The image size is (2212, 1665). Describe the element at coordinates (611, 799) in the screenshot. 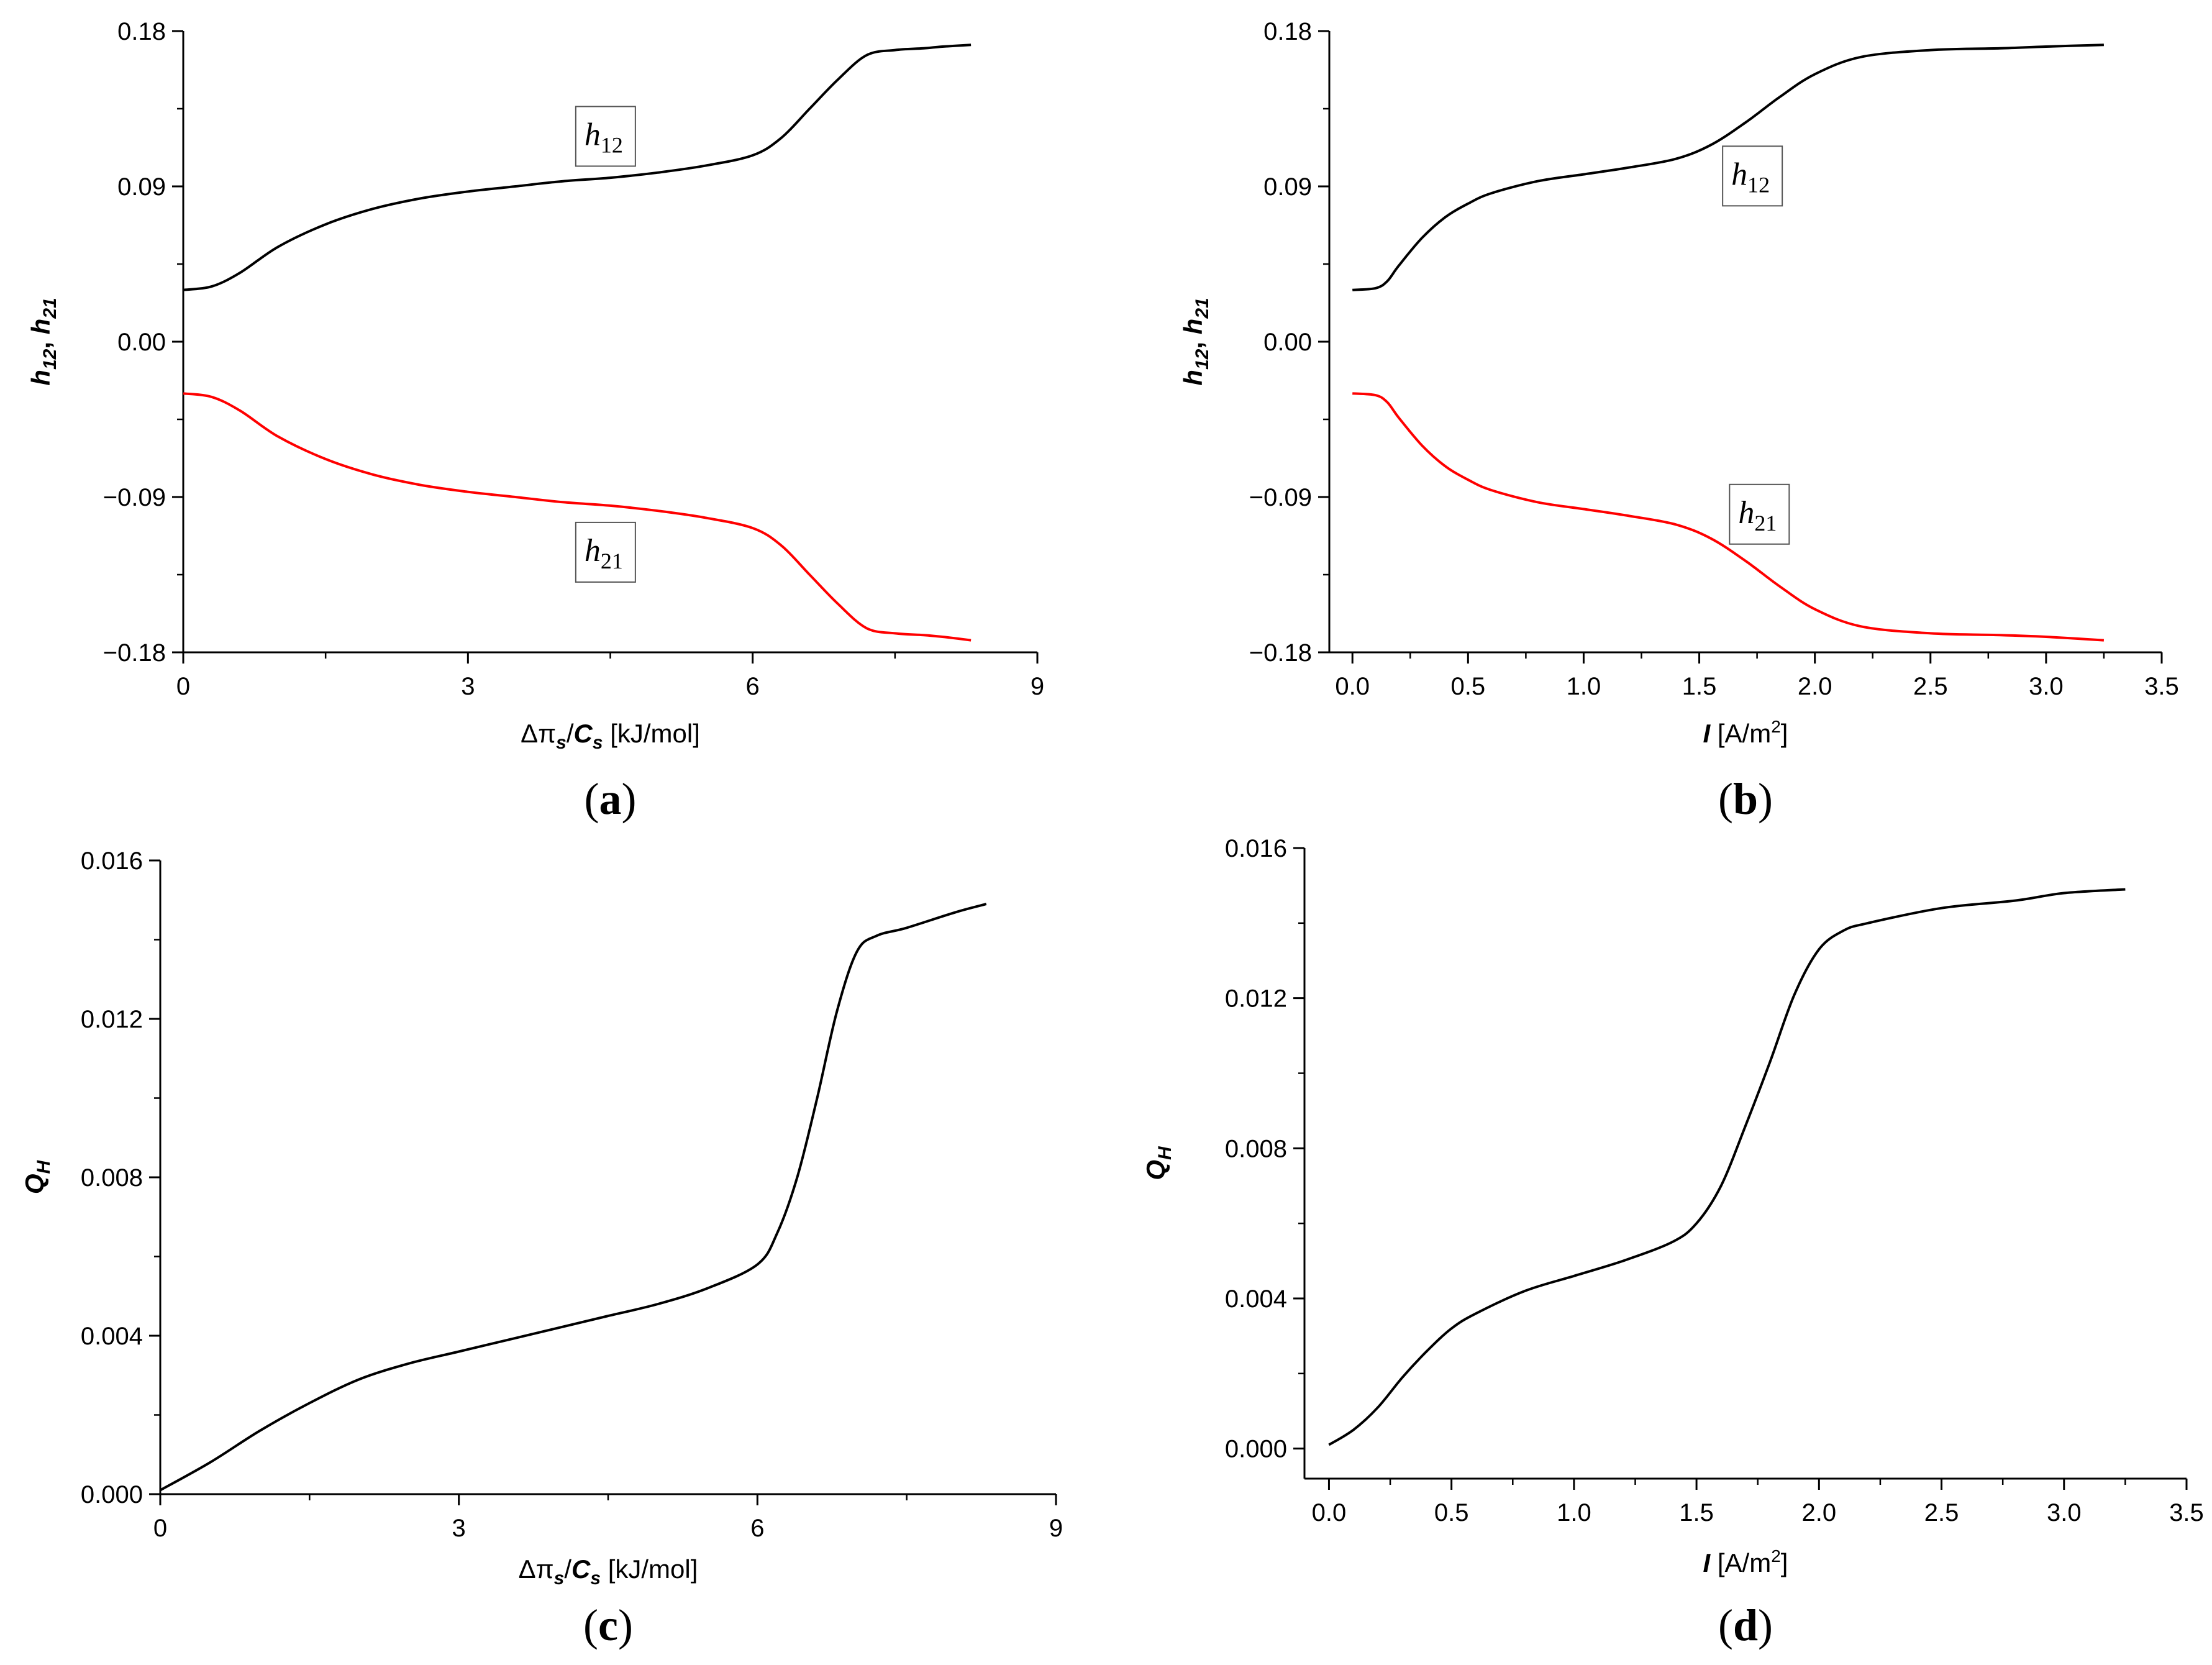

I see `panel-label-a: (a)` at that location.